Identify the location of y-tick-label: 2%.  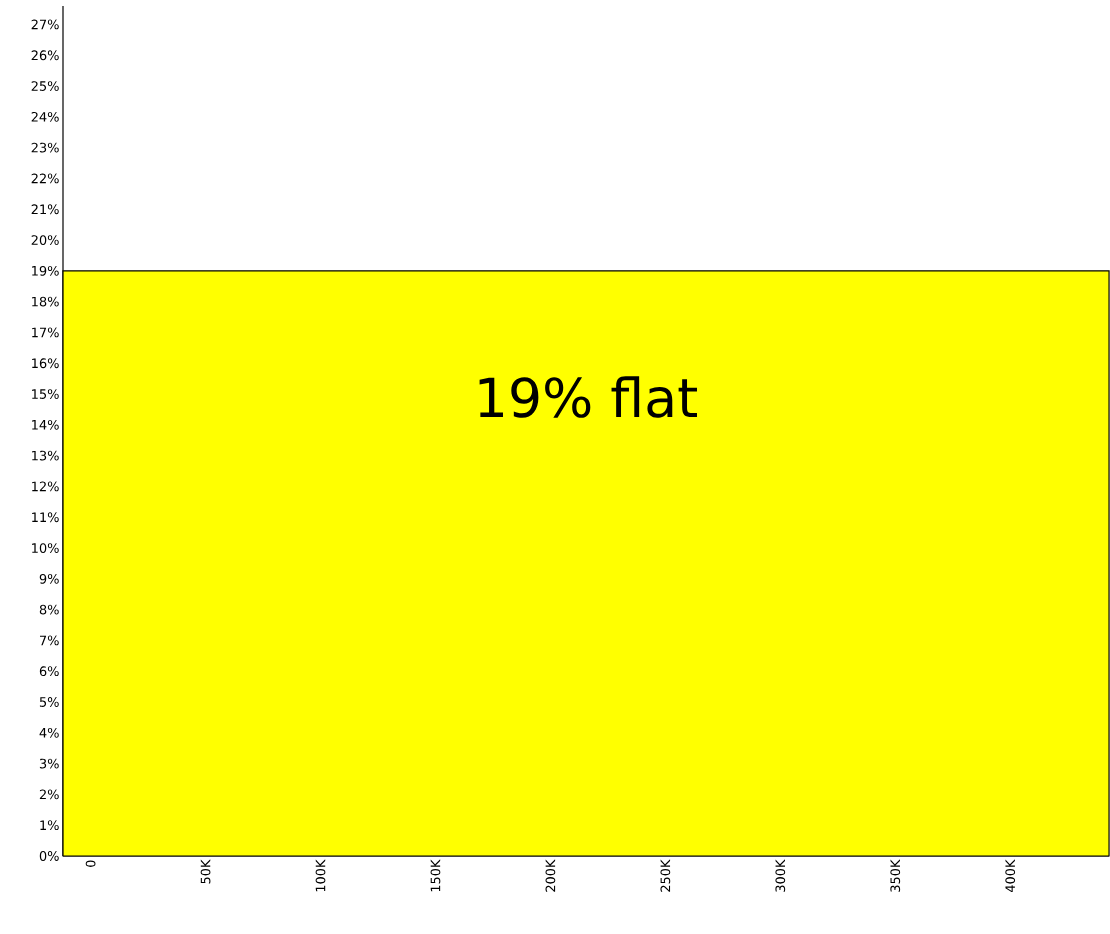
(49, 794).